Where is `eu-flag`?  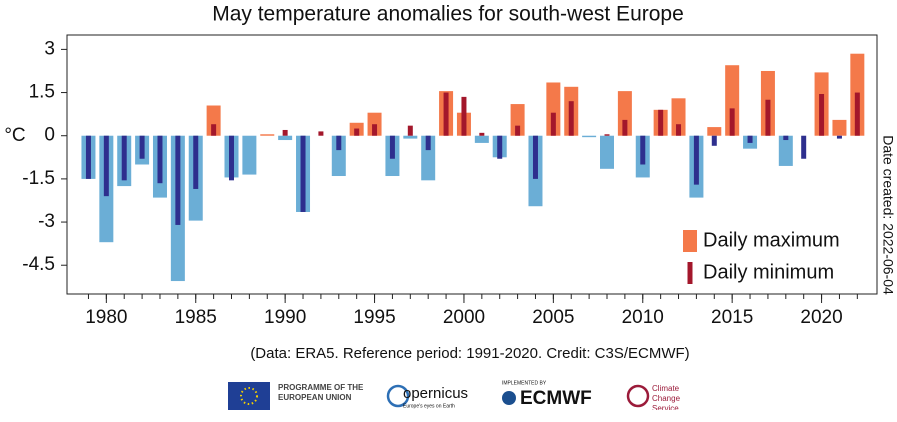
eu-flag is located at coordinates (249, 396).